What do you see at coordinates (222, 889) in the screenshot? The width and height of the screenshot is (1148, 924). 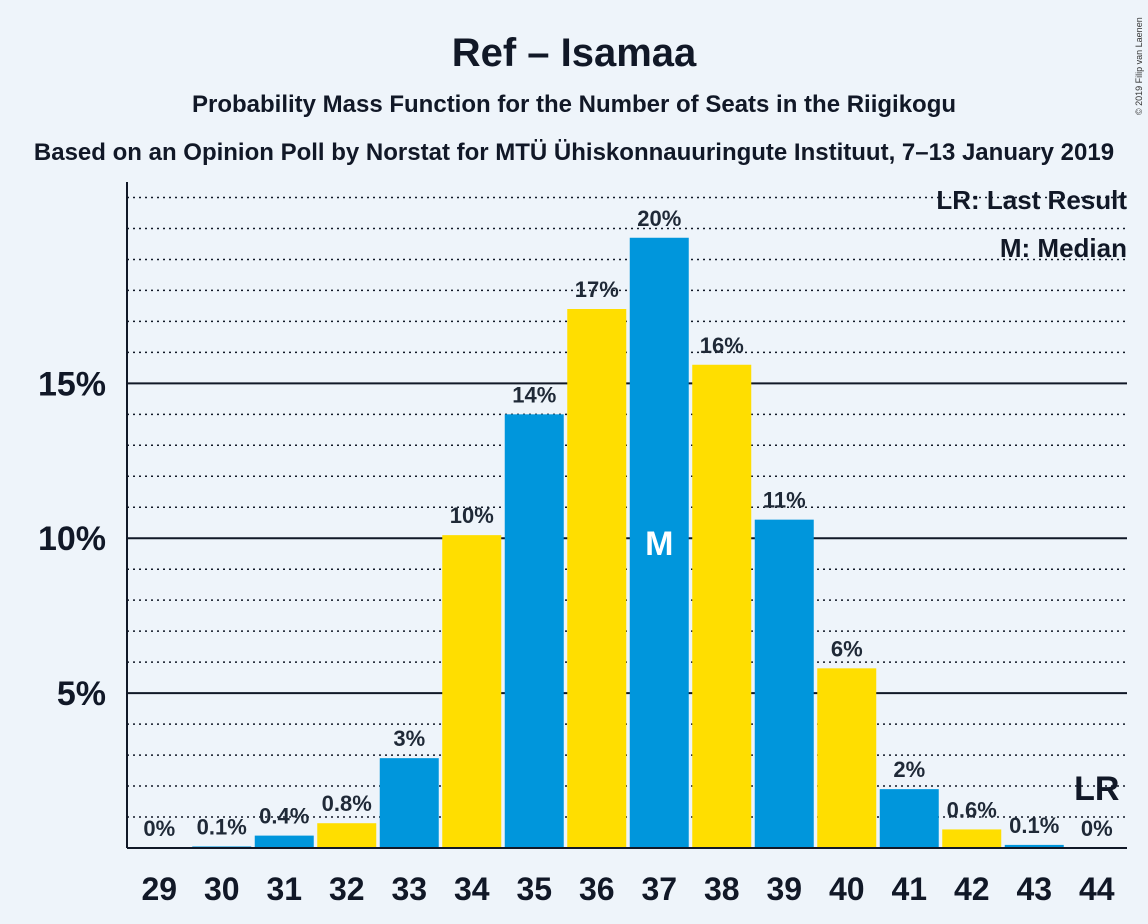 I see `x-tick-label-30: 30` at bounding box center [222, 889].